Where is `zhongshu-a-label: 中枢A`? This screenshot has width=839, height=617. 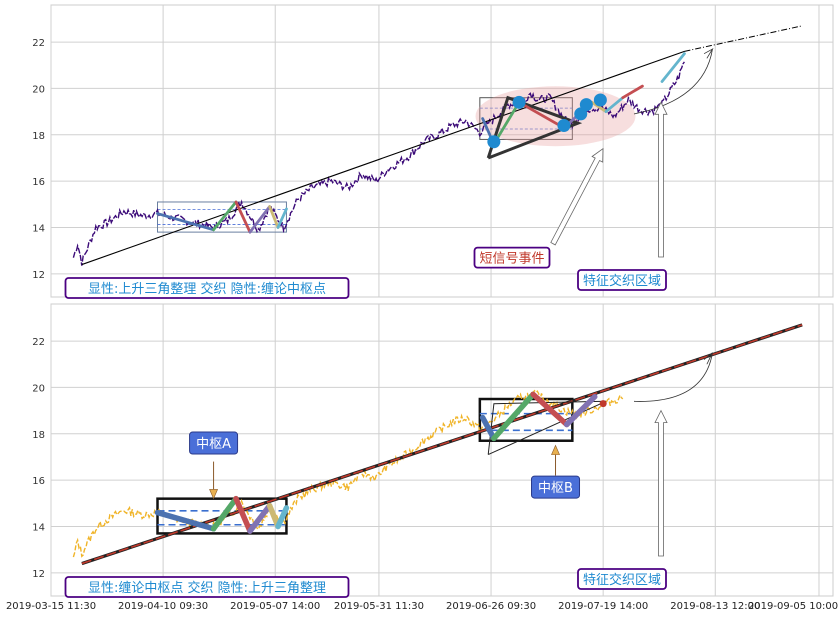 zhongshu-a-label: 中枢A is located at coordinates (213, 444).